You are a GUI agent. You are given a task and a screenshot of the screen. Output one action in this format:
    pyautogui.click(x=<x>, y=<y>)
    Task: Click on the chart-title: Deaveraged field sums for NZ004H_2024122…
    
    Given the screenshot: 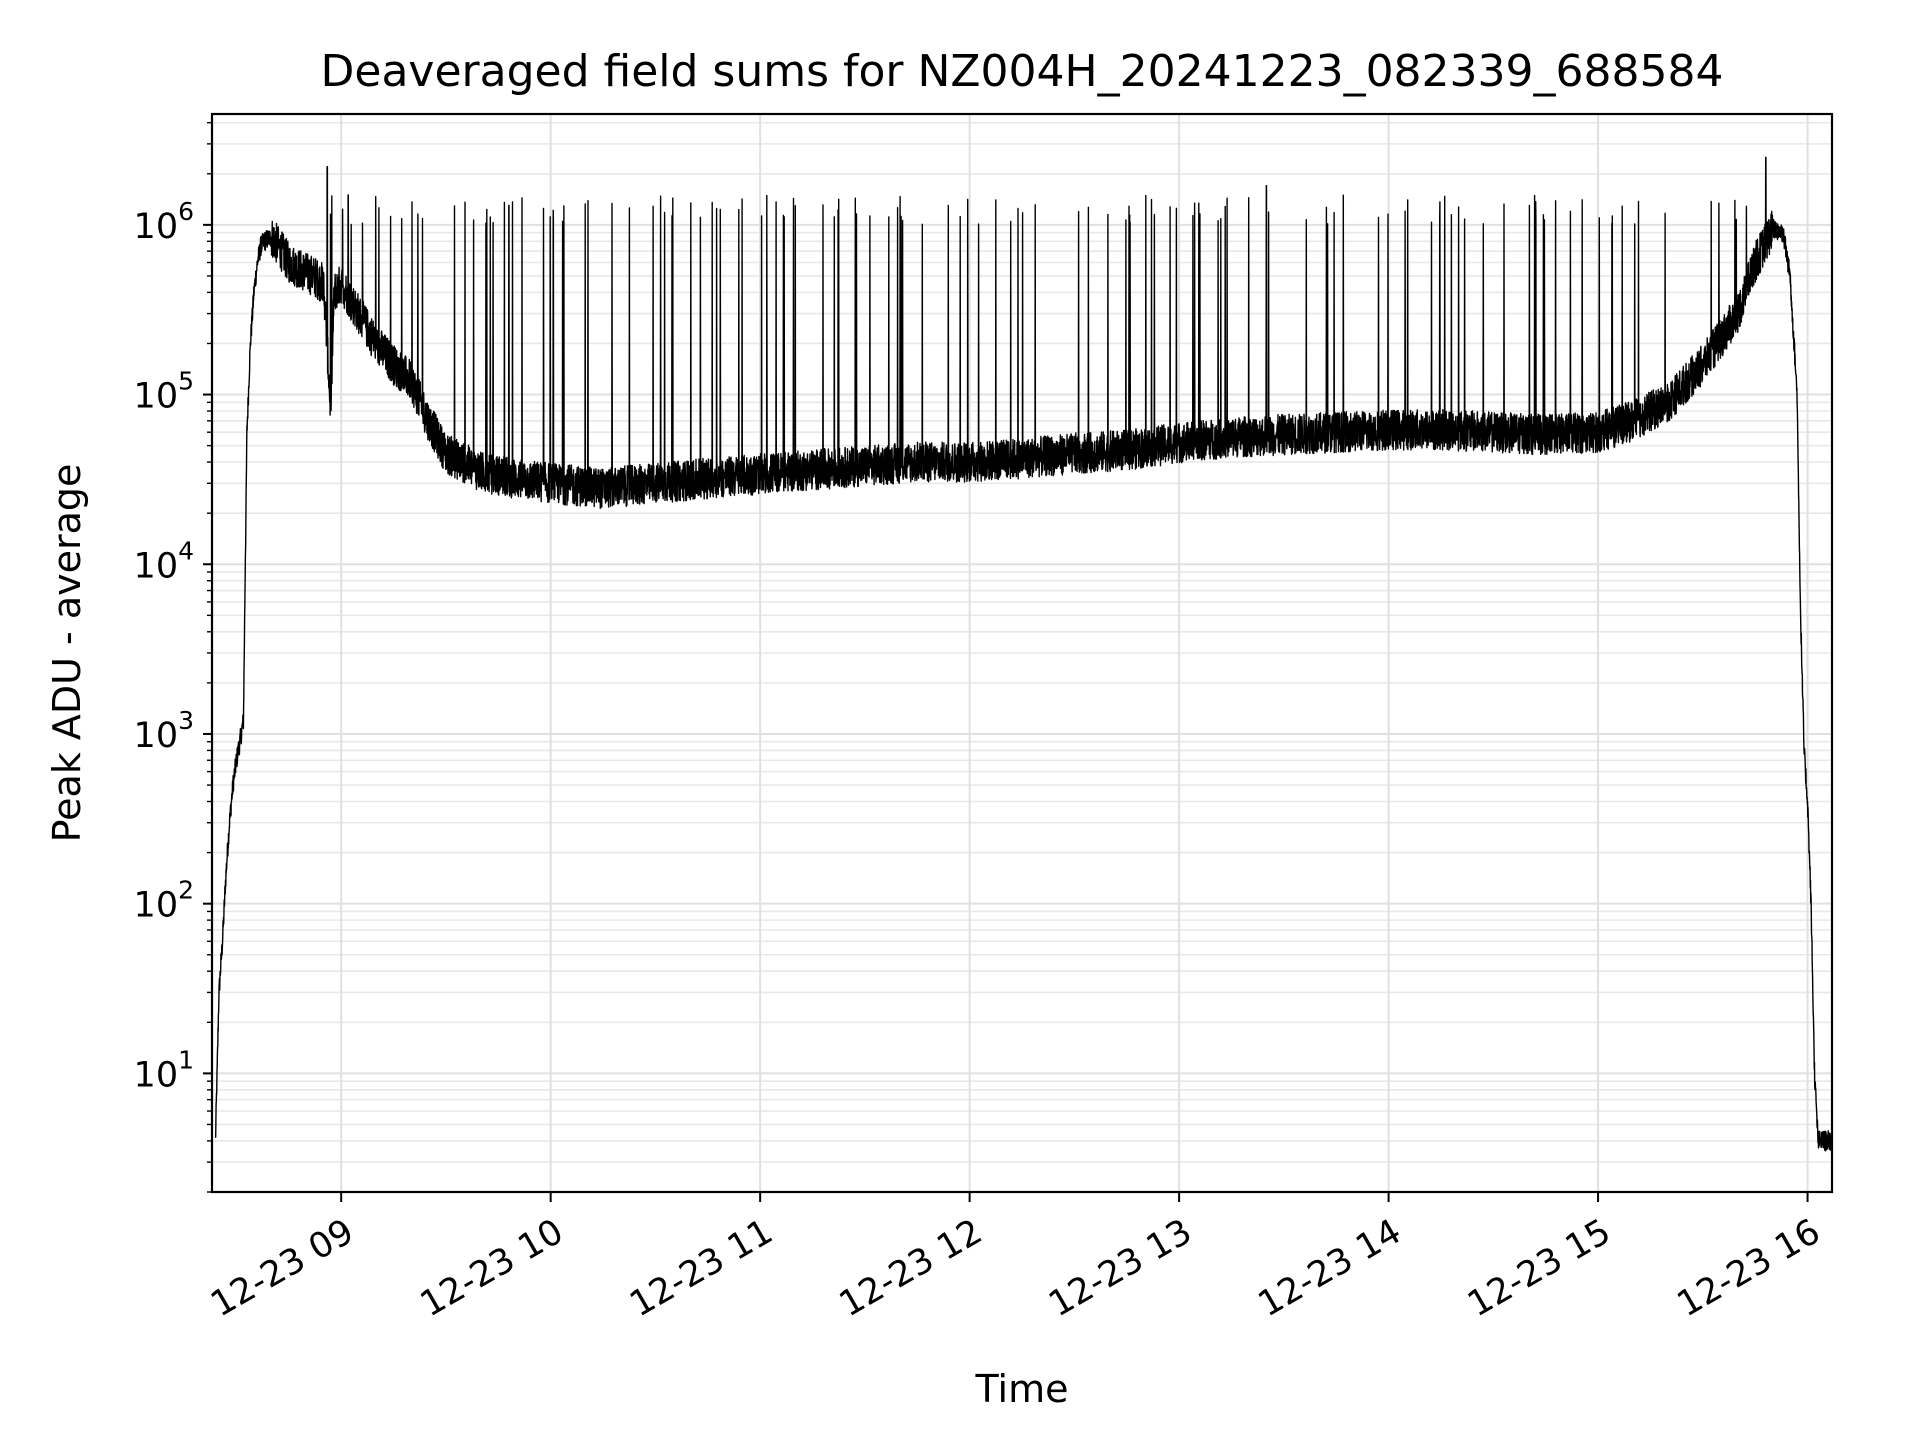 What is the action you would take?
    pyautogui.click(x=1022, y=71)
    